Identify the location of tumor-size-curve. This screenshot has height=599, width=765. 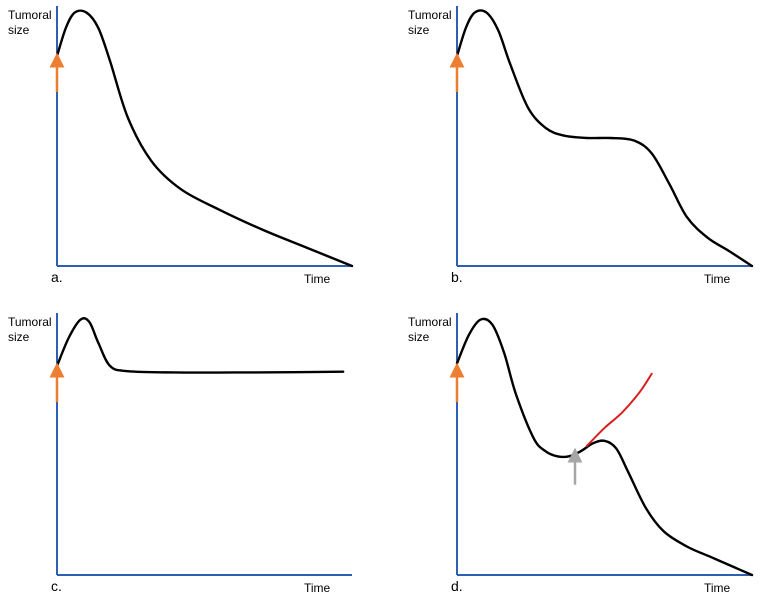
(200, 345).